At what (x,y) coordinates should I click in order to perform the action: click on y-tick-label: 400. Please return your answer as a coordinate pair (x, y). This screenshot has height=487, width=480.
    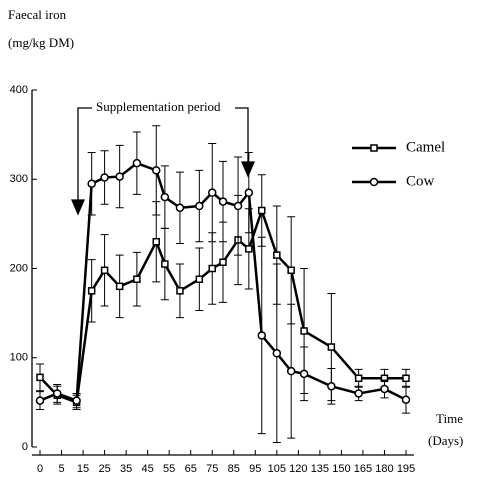
    Looking at the image, I should click on (19, 90).